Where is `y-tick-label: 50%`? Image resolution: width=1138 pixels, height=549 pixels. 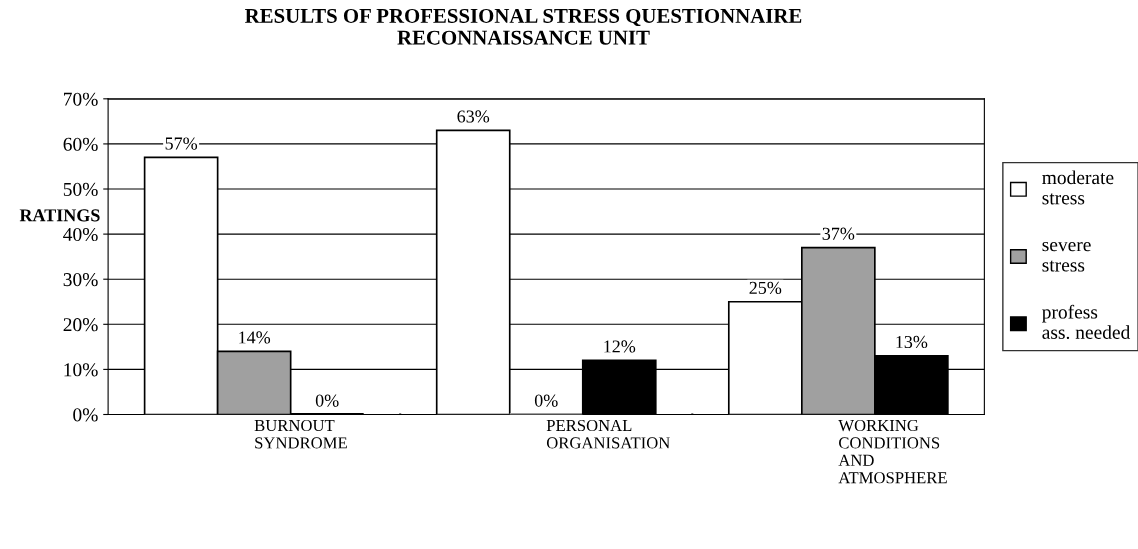 y-tick-label: 50% is located at coordinates (80, 189).